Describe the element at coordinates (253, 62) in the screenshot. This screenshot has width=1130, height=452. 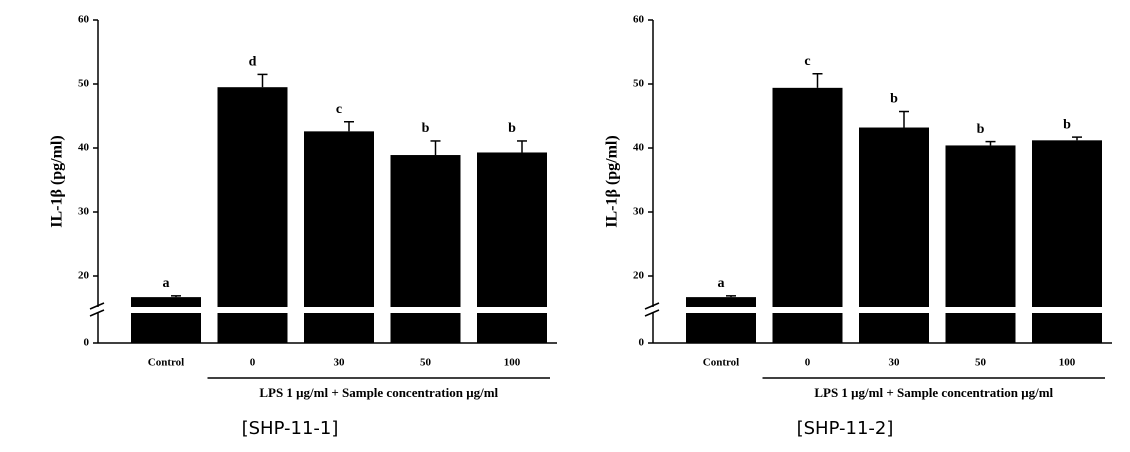
I see `significance-letter: d` at that location.